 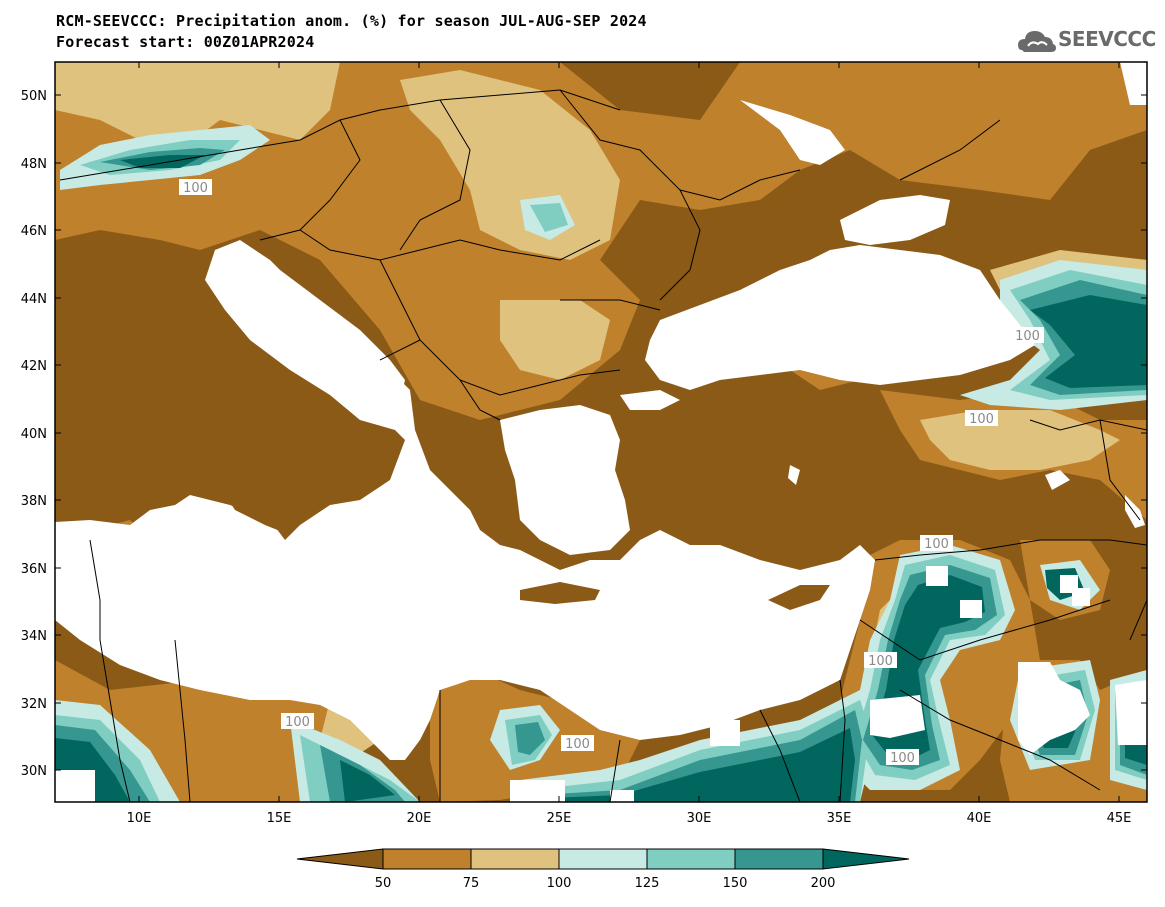 I want to click on lat-label: 44N, so click(x=34, y=299).